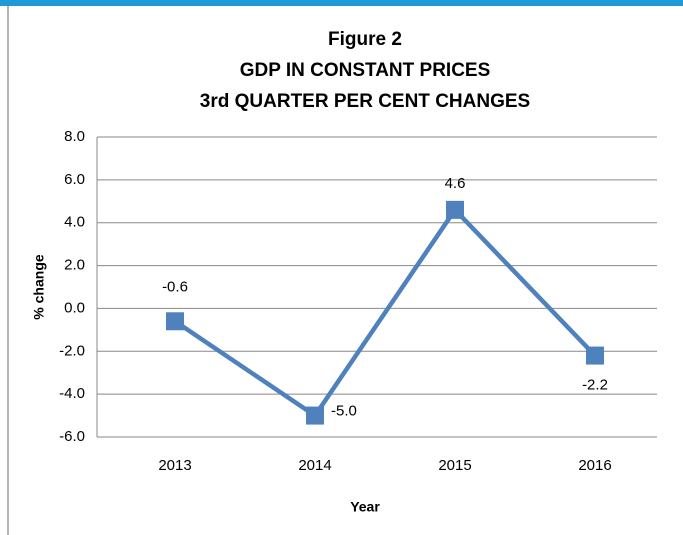 The height and width of the screenshot is (535, 683). Describe the element at coordinates (72, 350) in the screenshot. I see `y-tick-label: -2.0` at that location.